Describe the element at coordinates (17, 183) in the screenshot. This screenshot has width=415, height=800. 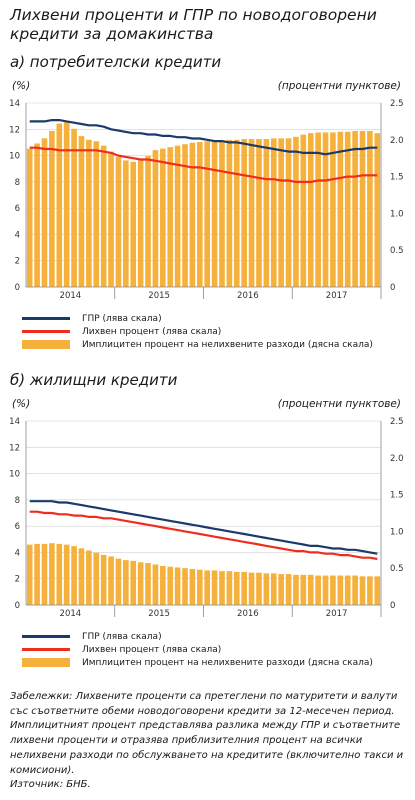
I see `y-tick-label: 8` at that location.